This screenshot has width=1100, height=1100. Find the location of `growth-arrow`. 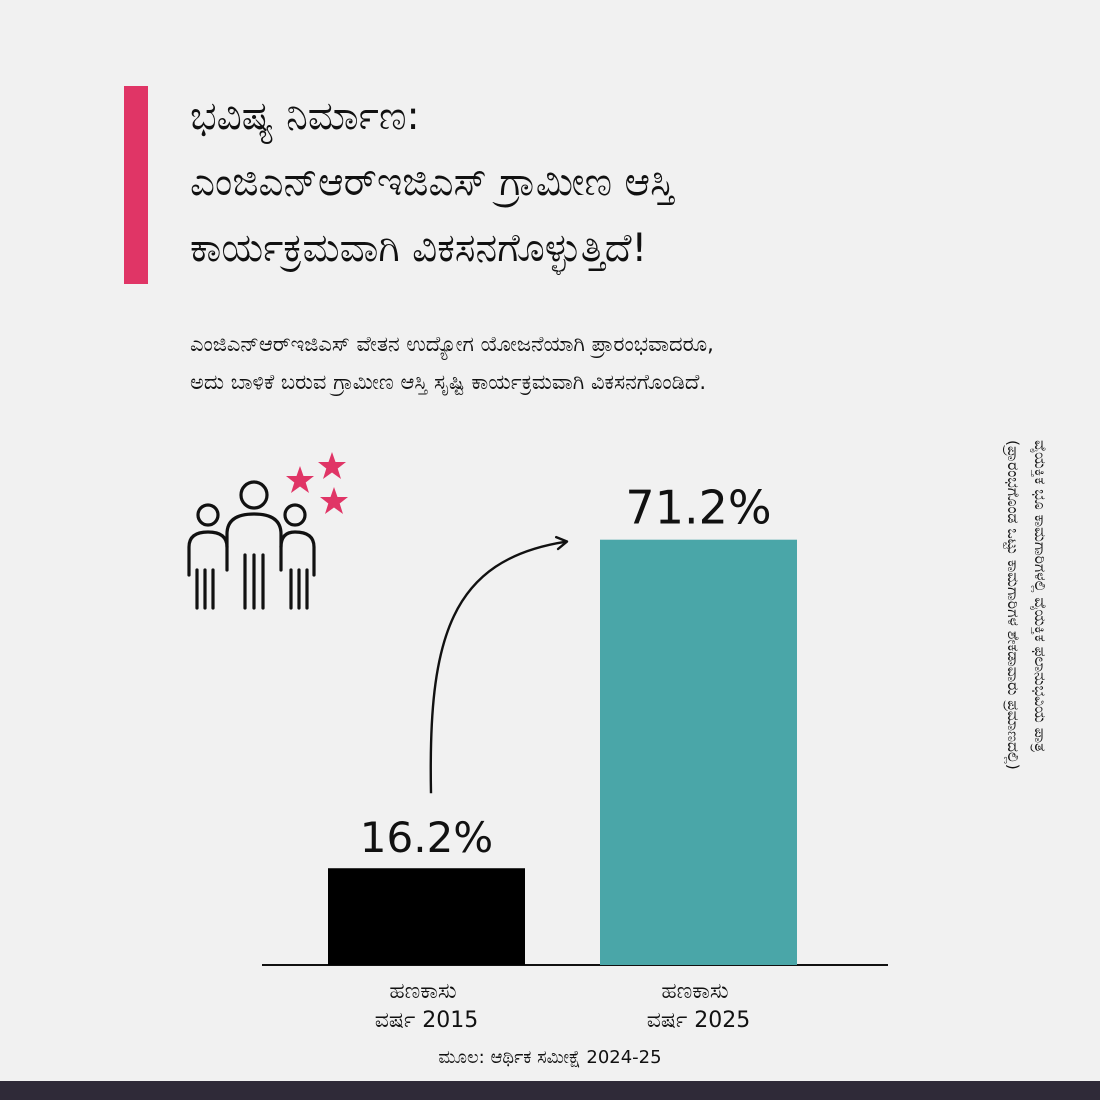

growth-arrow is located at coordinates (499, 664).